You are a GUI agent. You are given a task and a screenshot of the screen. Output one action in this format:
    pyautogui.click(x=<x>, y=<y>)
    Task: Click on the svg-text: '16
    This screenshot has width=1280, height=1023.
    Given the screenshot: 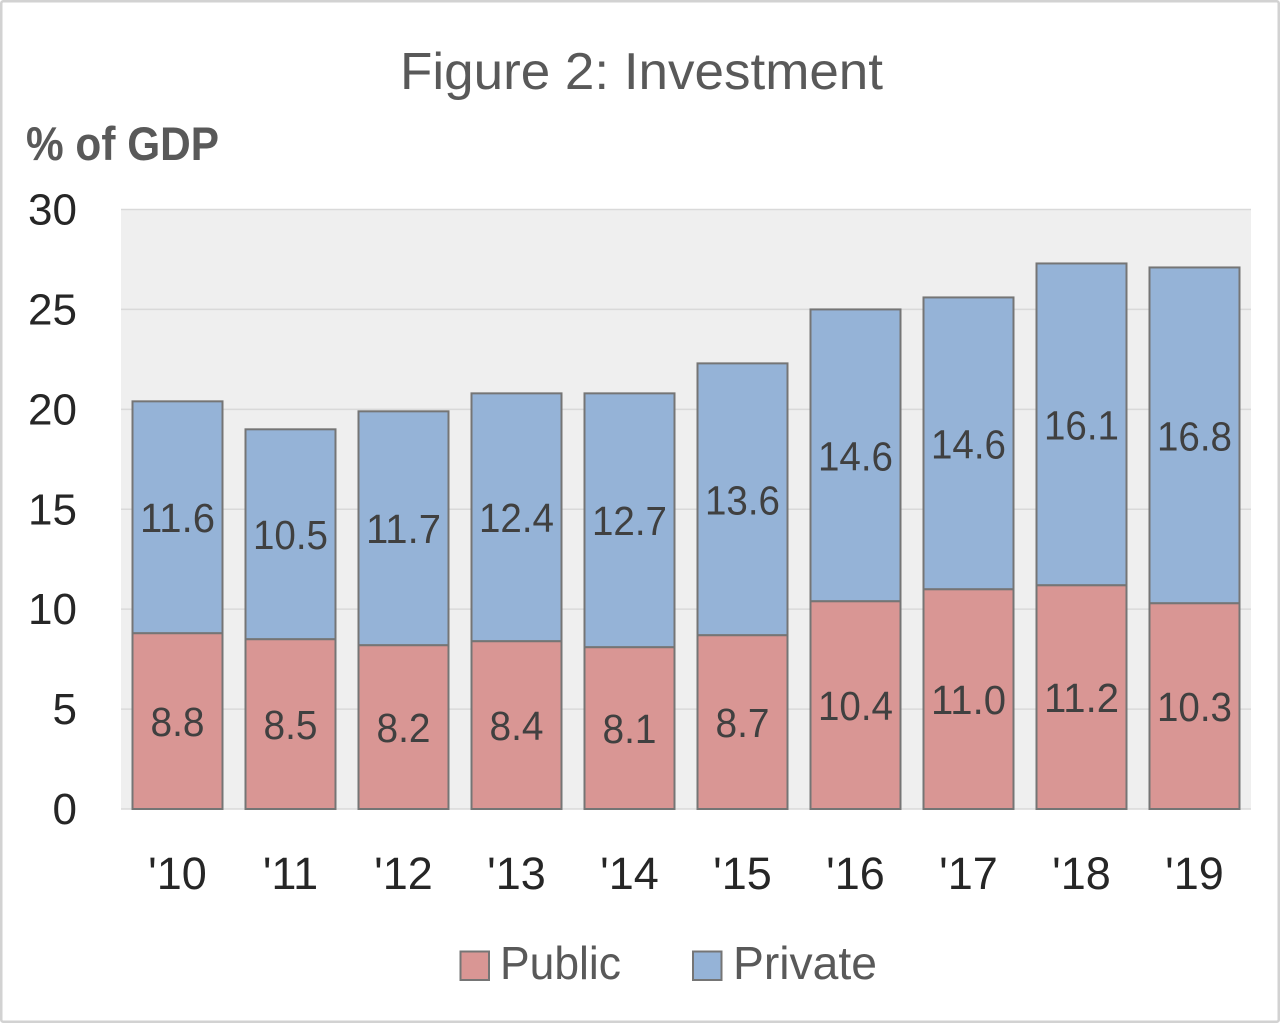 What is the action you would take?
    pyautogui.click(x=855, y=873)
    